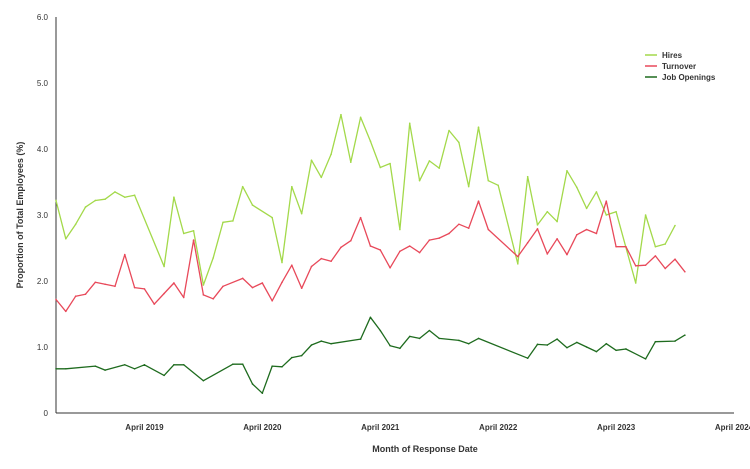  Describe the element at coordinates (371, 355) in the screenshot. I see `series-line-job-openings` at that location.